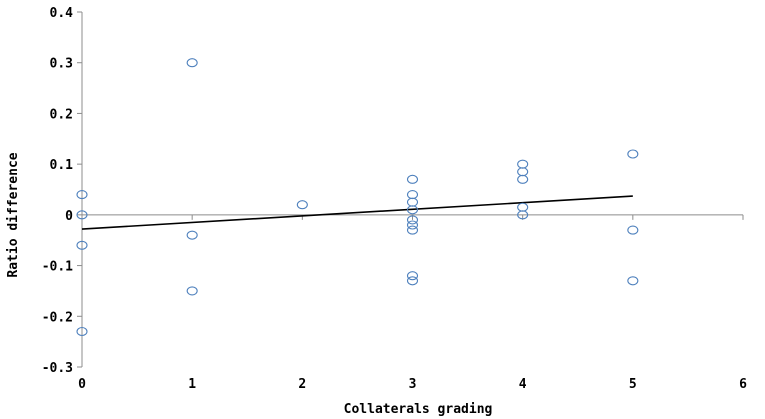  What do you see at coordinates (418, 409) in the screenshot?
I see `x-axis-title: Collaterals grading` at bounding box center [418, 409].